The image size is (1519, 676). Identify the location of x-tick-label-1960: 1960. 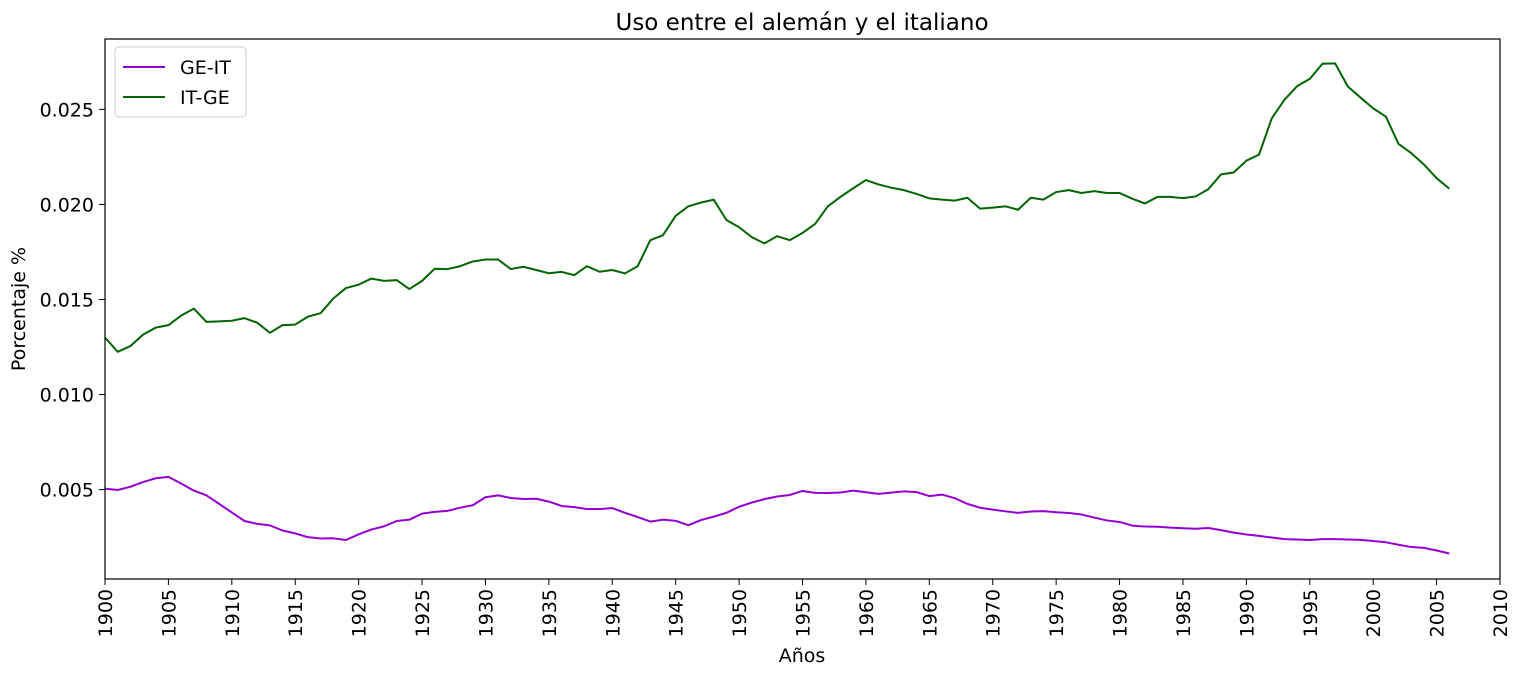
(867, 613).